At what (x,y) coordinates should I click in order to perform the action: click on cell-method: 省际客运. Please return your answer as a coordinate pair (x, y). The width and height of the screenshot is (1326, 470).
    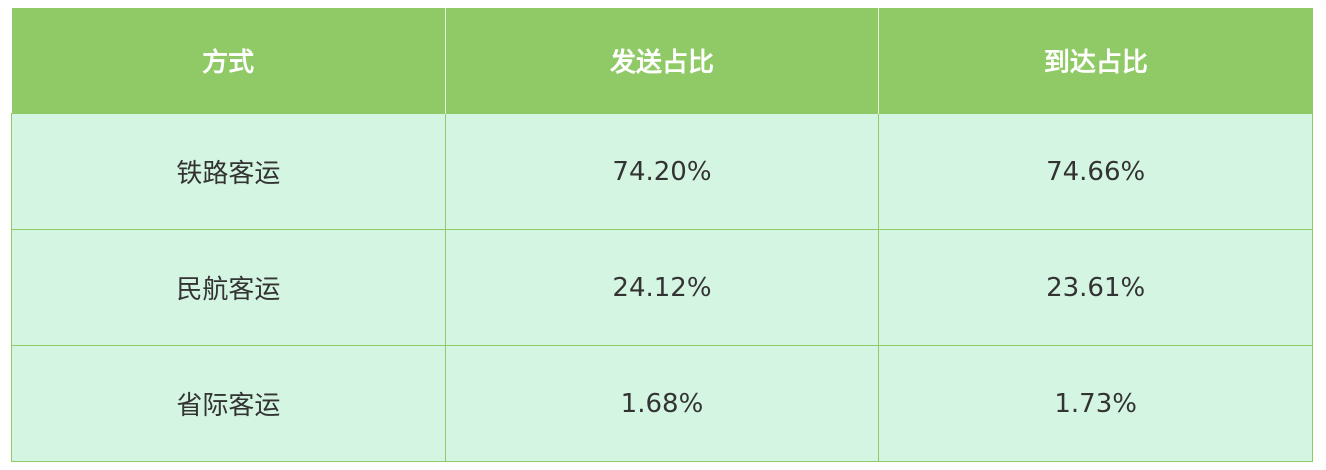
    Looking at the image, I should click on (228, 403).